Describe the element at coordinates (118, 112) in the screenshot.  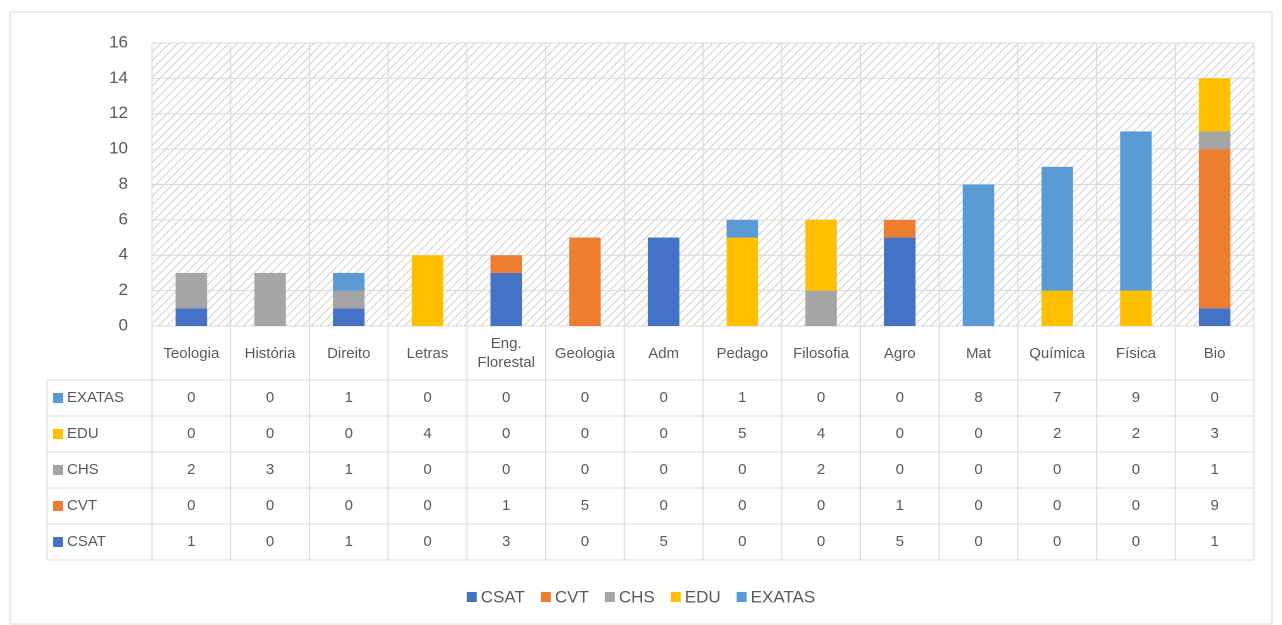
I see `y-tick-label: 12` at that location.